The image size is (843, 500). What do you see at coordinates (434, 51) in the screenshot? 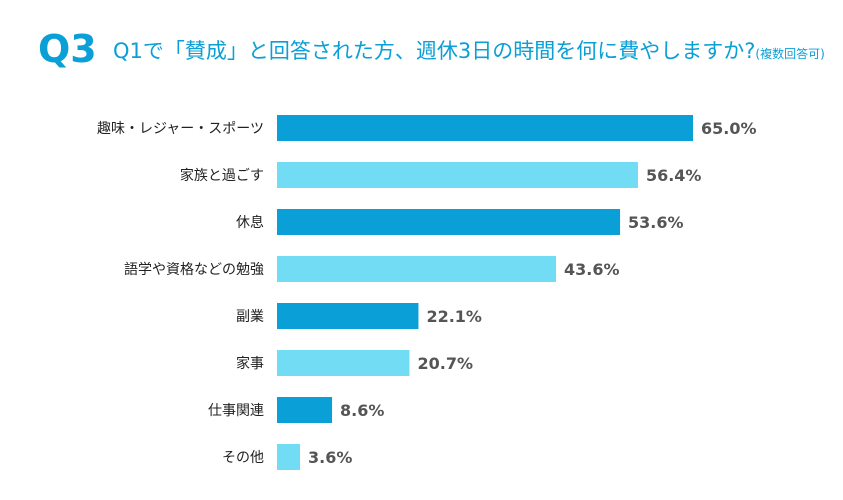
I see `question-text: Q1で「賛成」と回答された方、週休3日の時間を何に費やしますか?` at bounding box center [434, 51].